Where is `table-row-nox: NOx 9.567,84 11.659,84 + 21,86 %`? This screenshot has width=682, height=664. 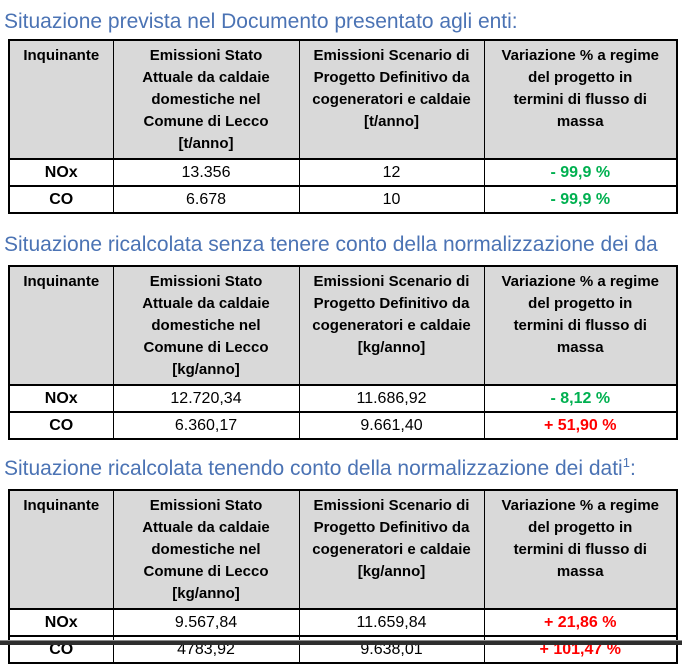
table-row-nox: NOx 9.567,84 11.659,84 + 21,86 % is located at coordinates (343, 622).